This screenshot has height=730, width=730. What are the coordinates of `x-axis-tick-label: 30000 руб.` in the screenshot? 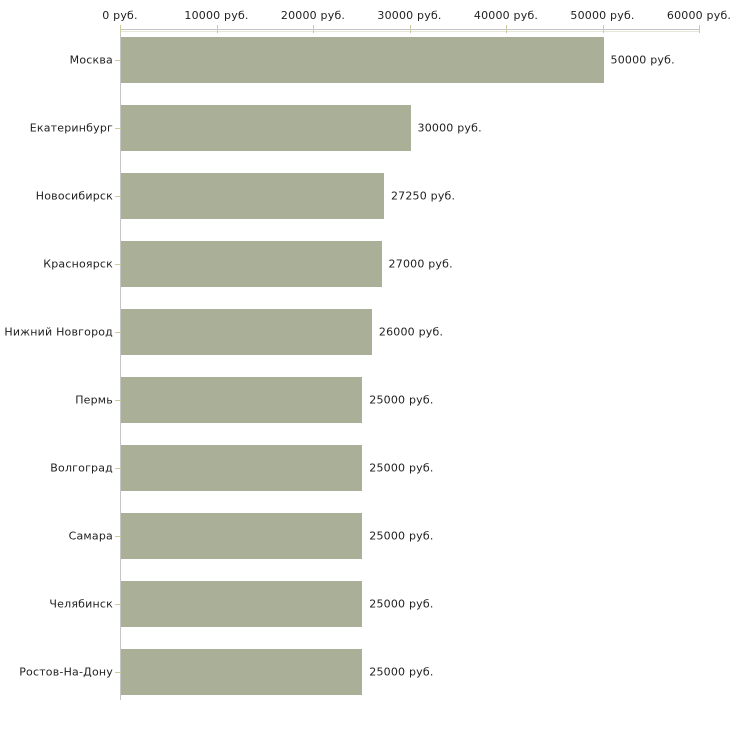 It's located at (409, 15).